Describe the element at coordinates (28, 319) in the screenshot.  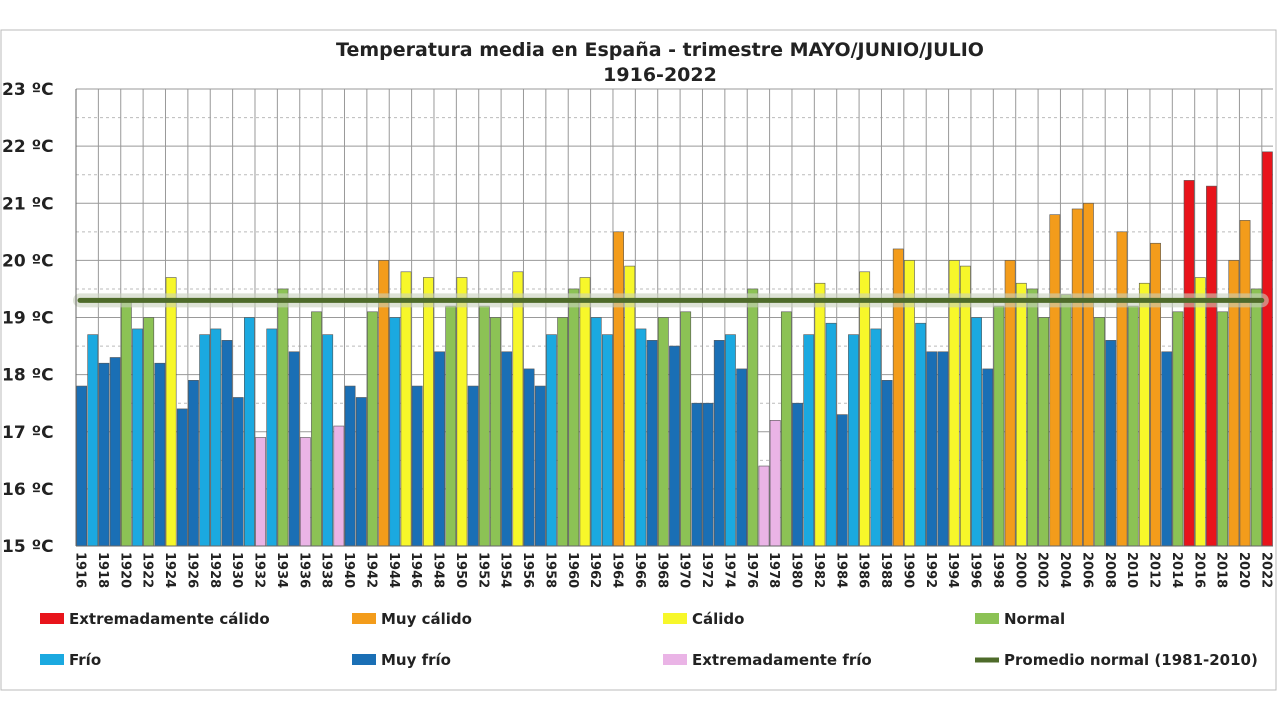
I see `y-tick-label: 19 ºC` at that location.